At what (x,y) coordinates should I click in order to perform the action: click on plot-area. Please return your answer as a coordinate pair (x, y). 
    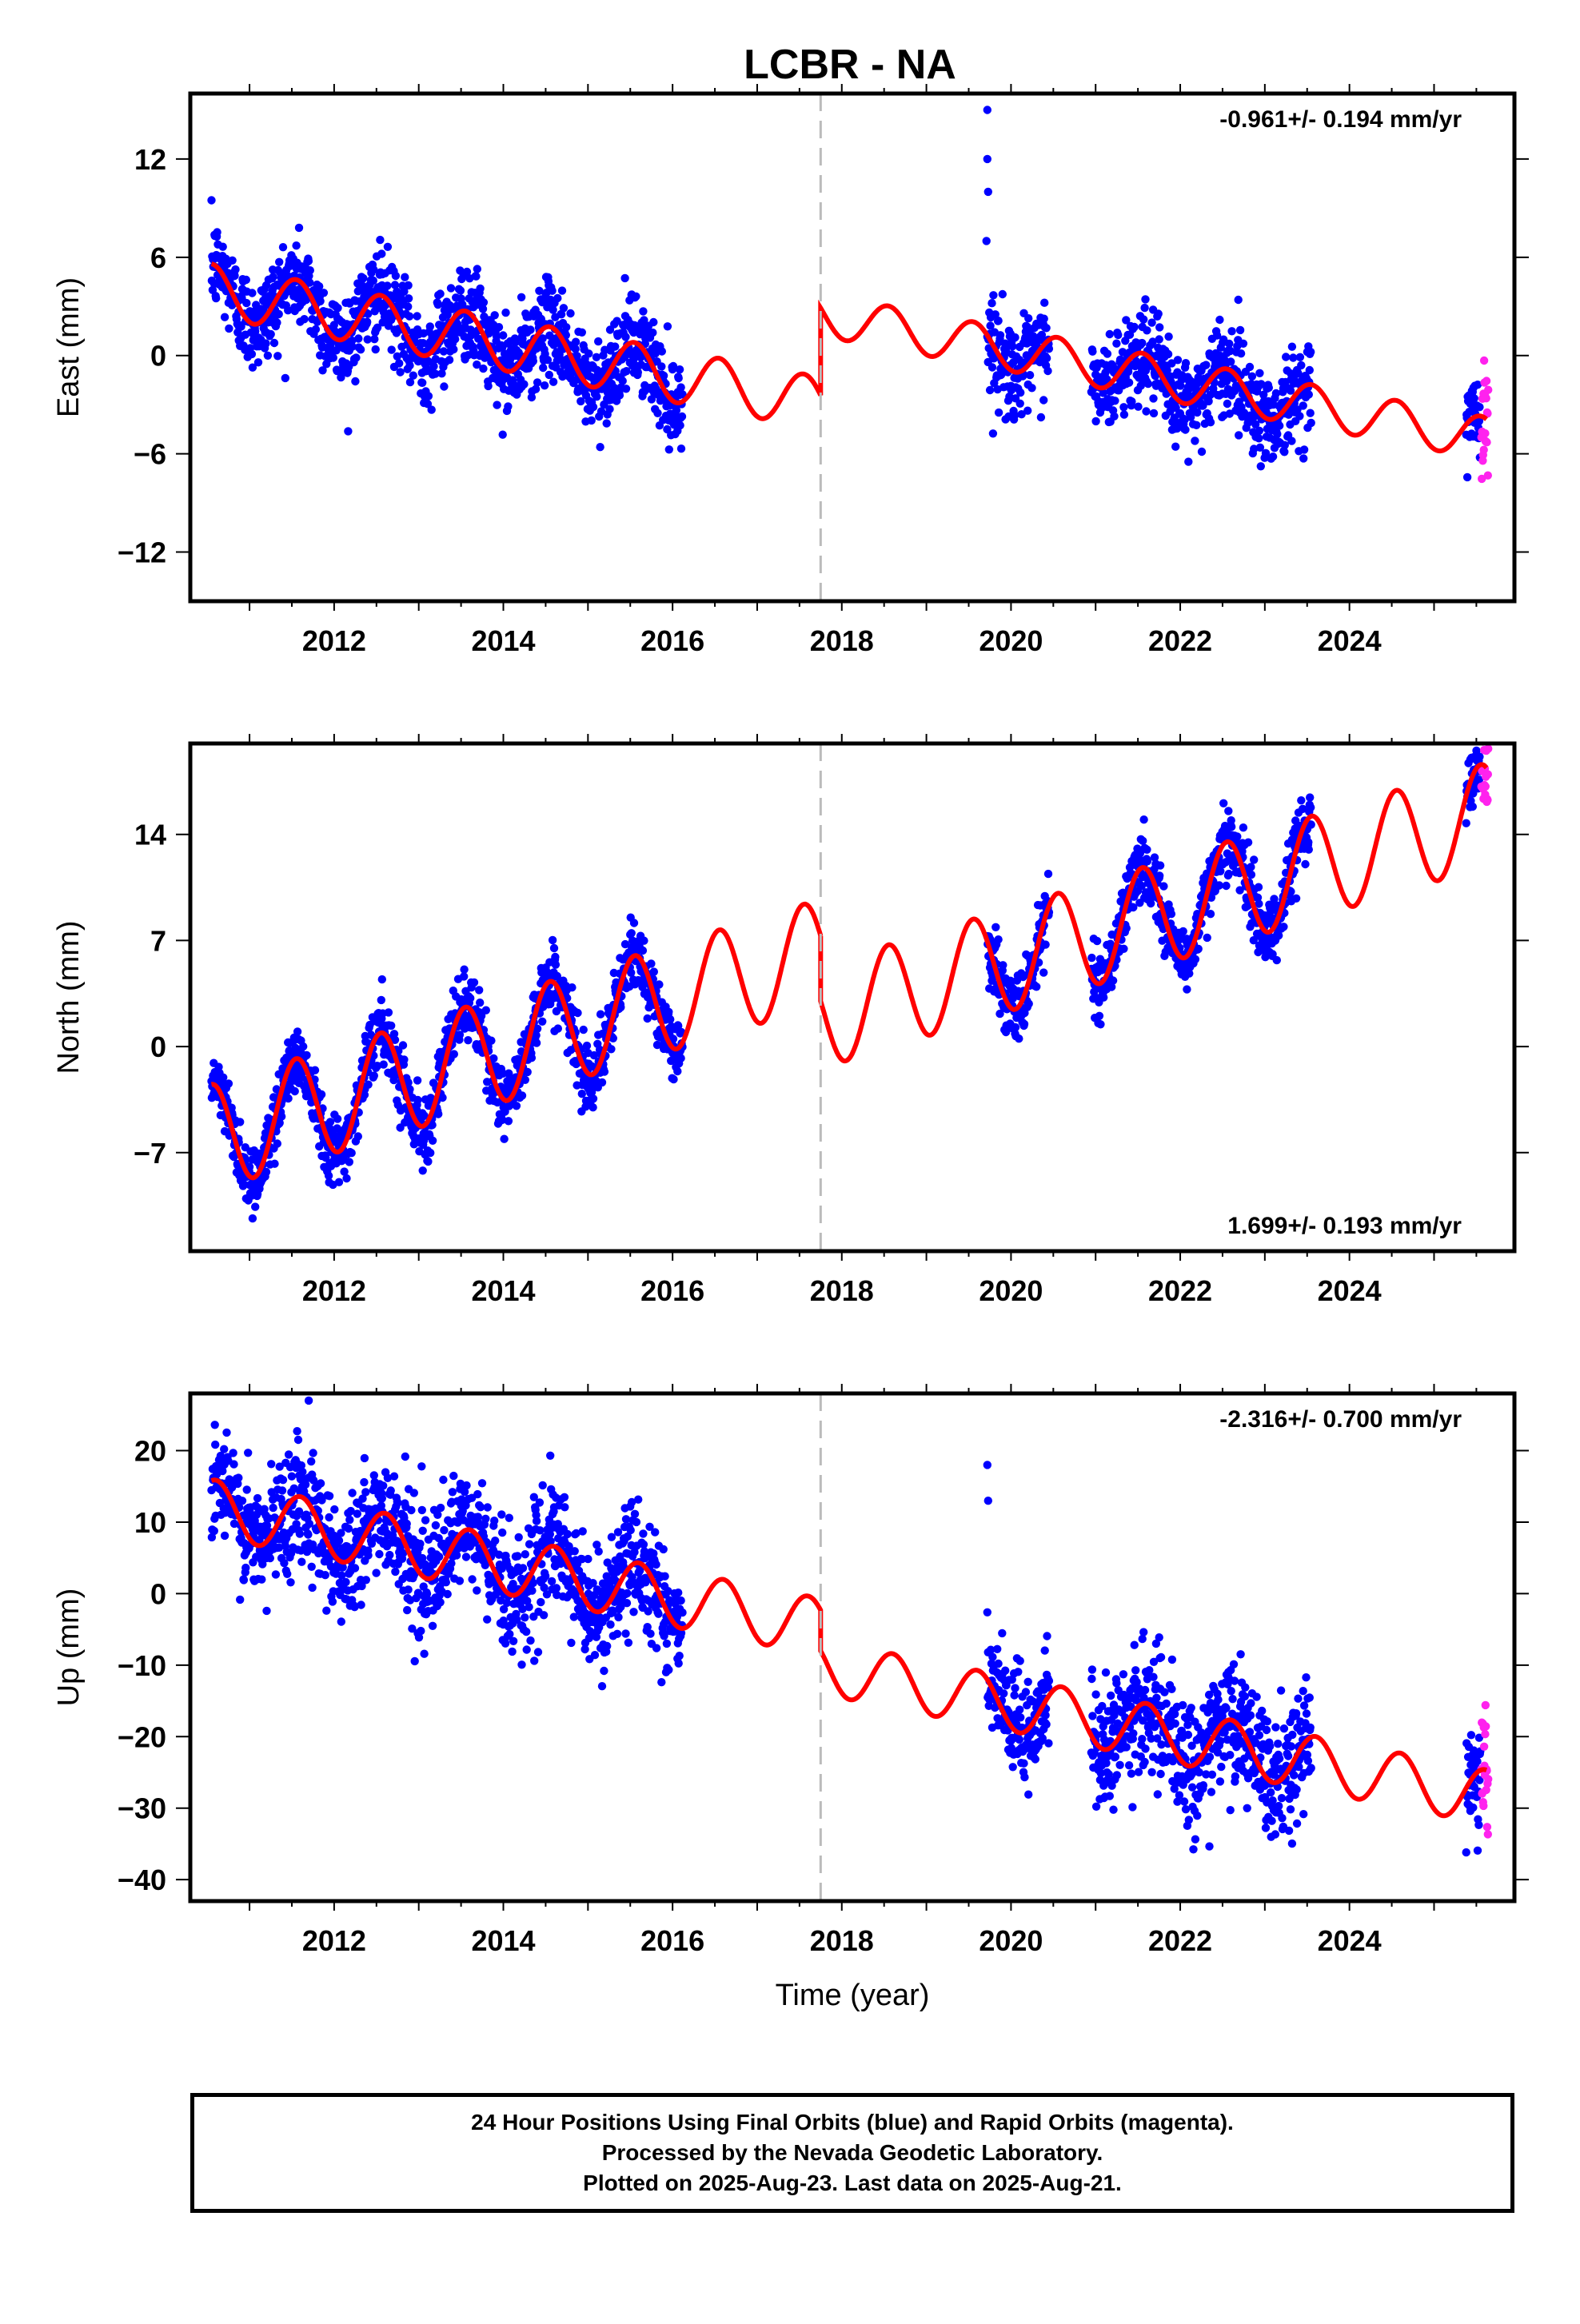
    Looking at the image, I should click on (850, 295).